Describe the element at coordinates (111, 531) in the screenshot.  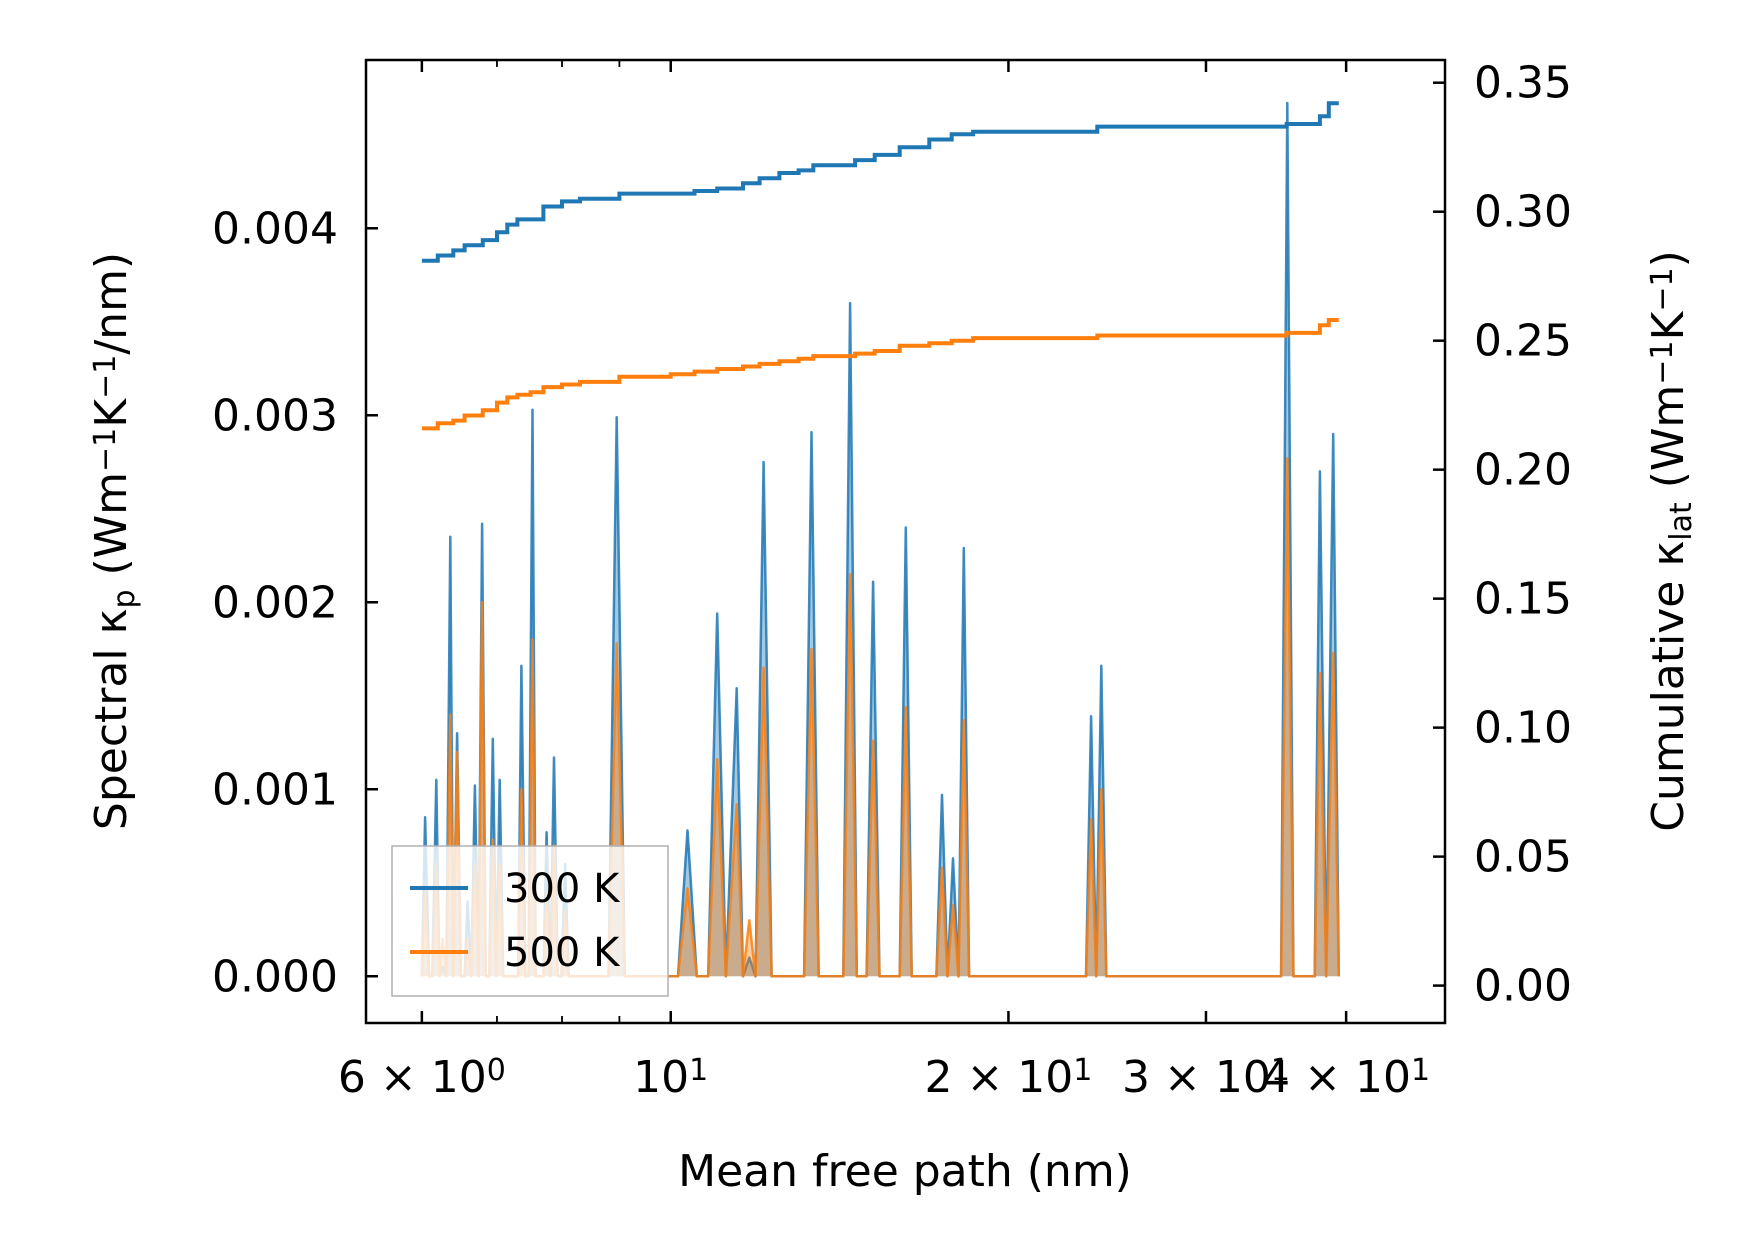
I see `y-left-label-unit-pre: (Wm` at that location.